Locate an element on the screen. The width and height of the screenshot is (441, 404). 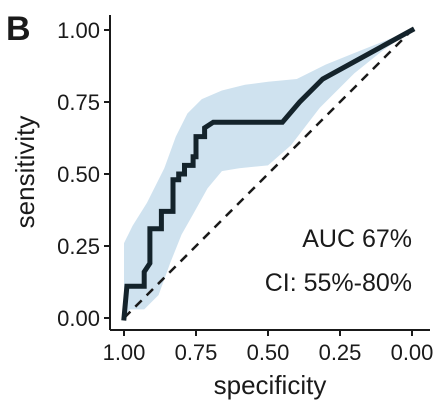
x-tick-label: 1.00 is located at coordinates (124, 352).